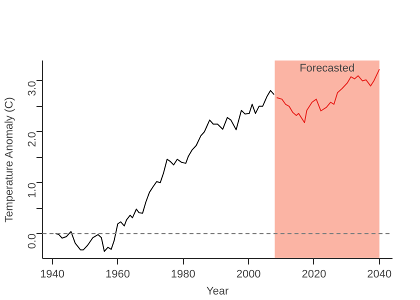  Describe the element at coordinates (32, 140) in the screenshot. I see `y-tick-label: 2.0` at that location.